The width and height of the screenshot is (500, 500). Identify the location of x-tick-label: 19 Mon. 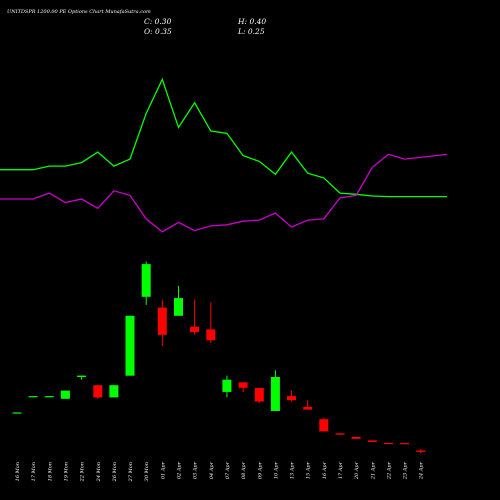
(66, 471).